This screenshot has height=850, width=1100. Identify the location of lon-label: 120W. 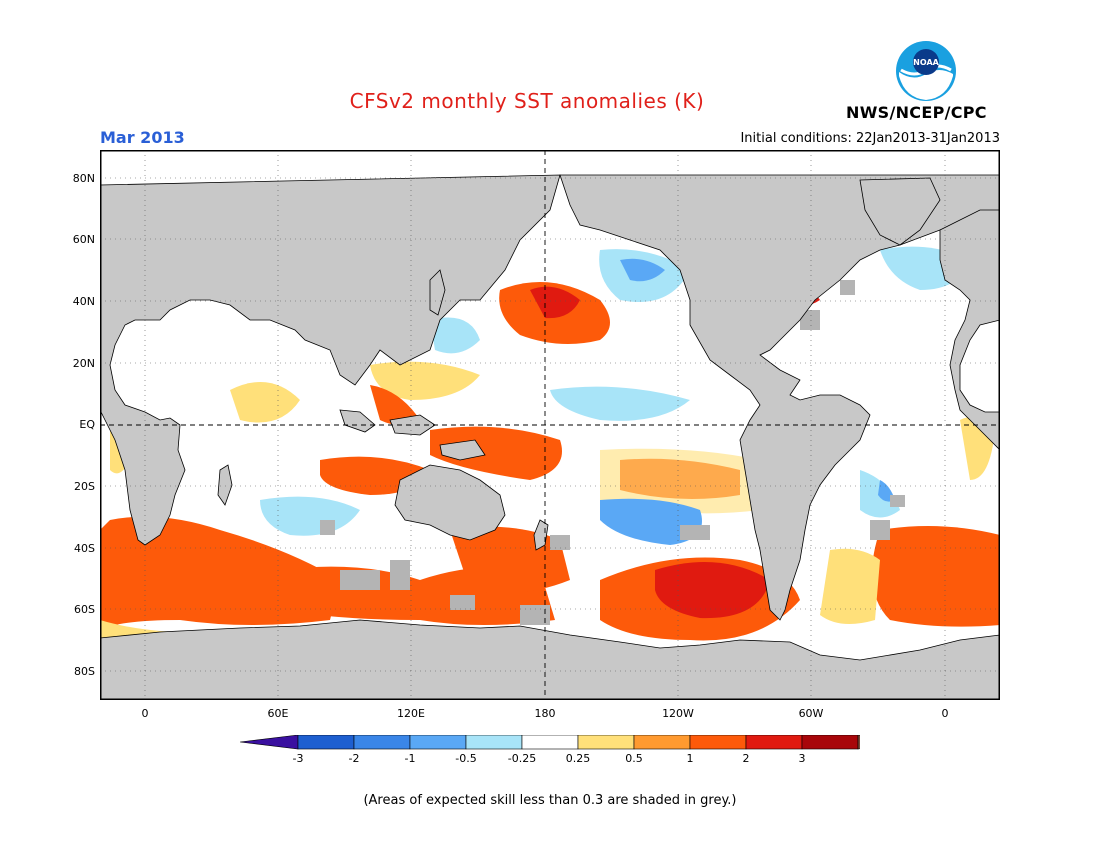
(678, 713).